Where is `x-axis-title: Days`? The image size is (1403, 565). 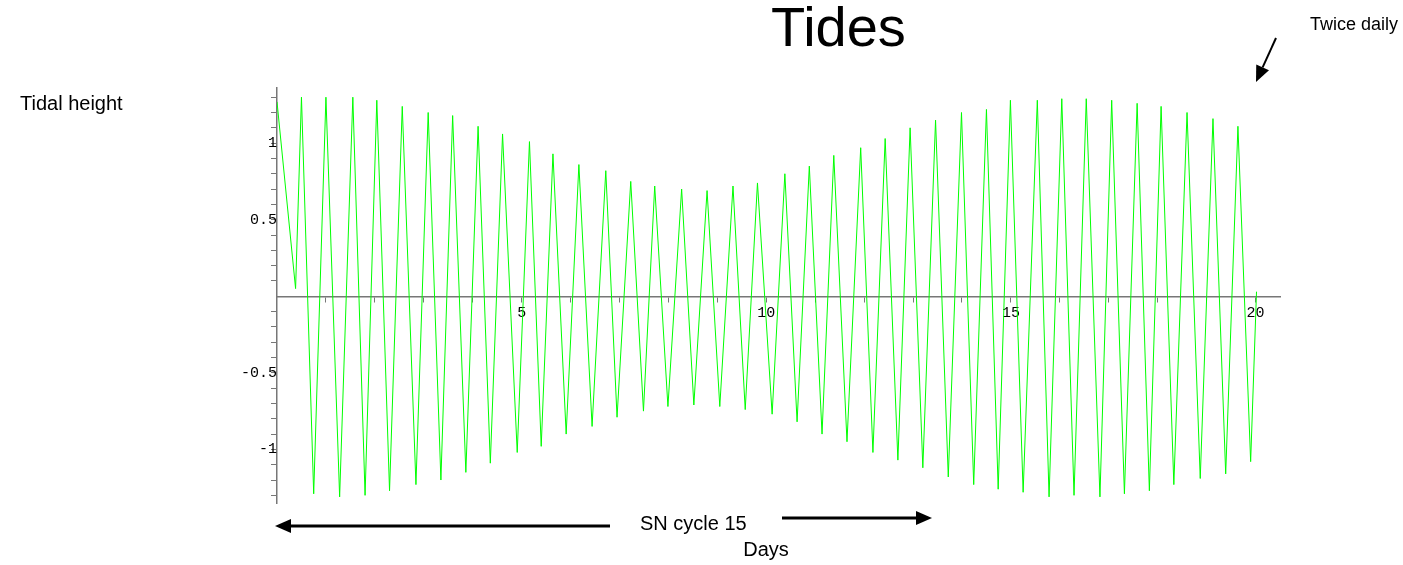 x-axis-title: Days is located at coordinates (766, 549).